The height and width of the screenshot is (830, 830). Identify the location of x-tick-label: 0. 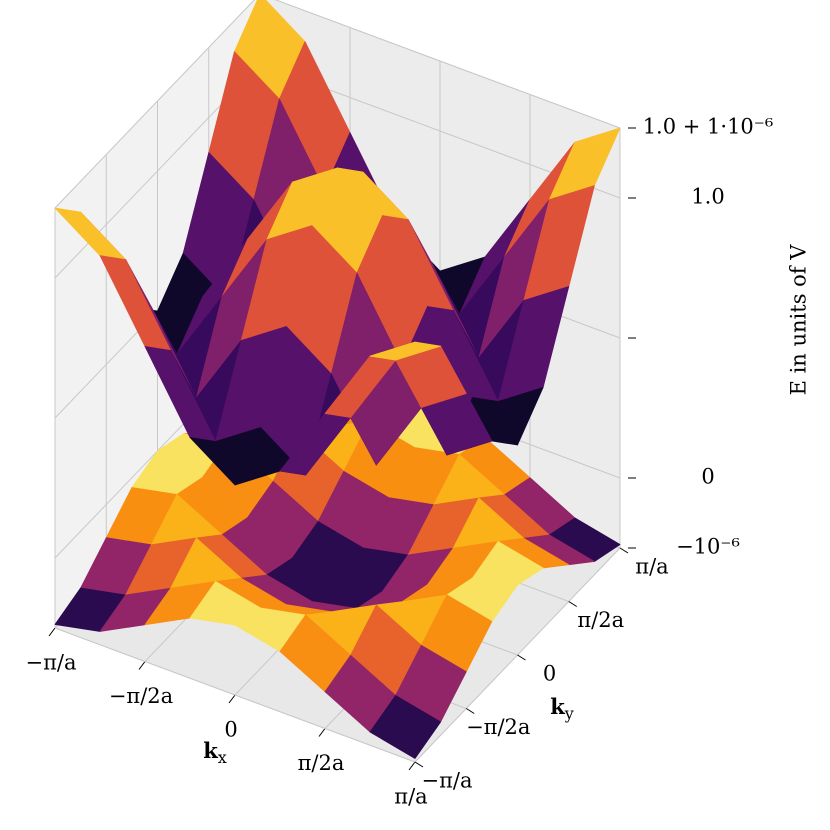
(230, 730).